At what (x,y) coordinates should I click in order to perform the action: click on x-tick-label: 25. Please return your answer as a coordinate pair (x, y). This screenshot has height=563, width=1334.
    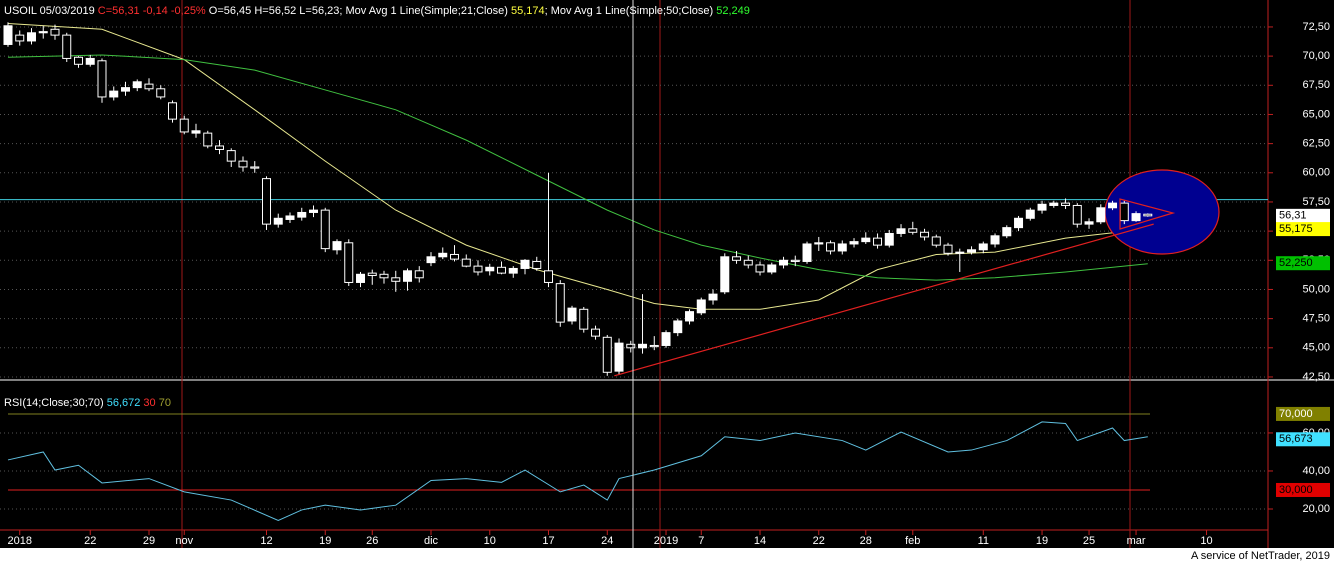
    Looking at the image, I should click on (1089, 541).